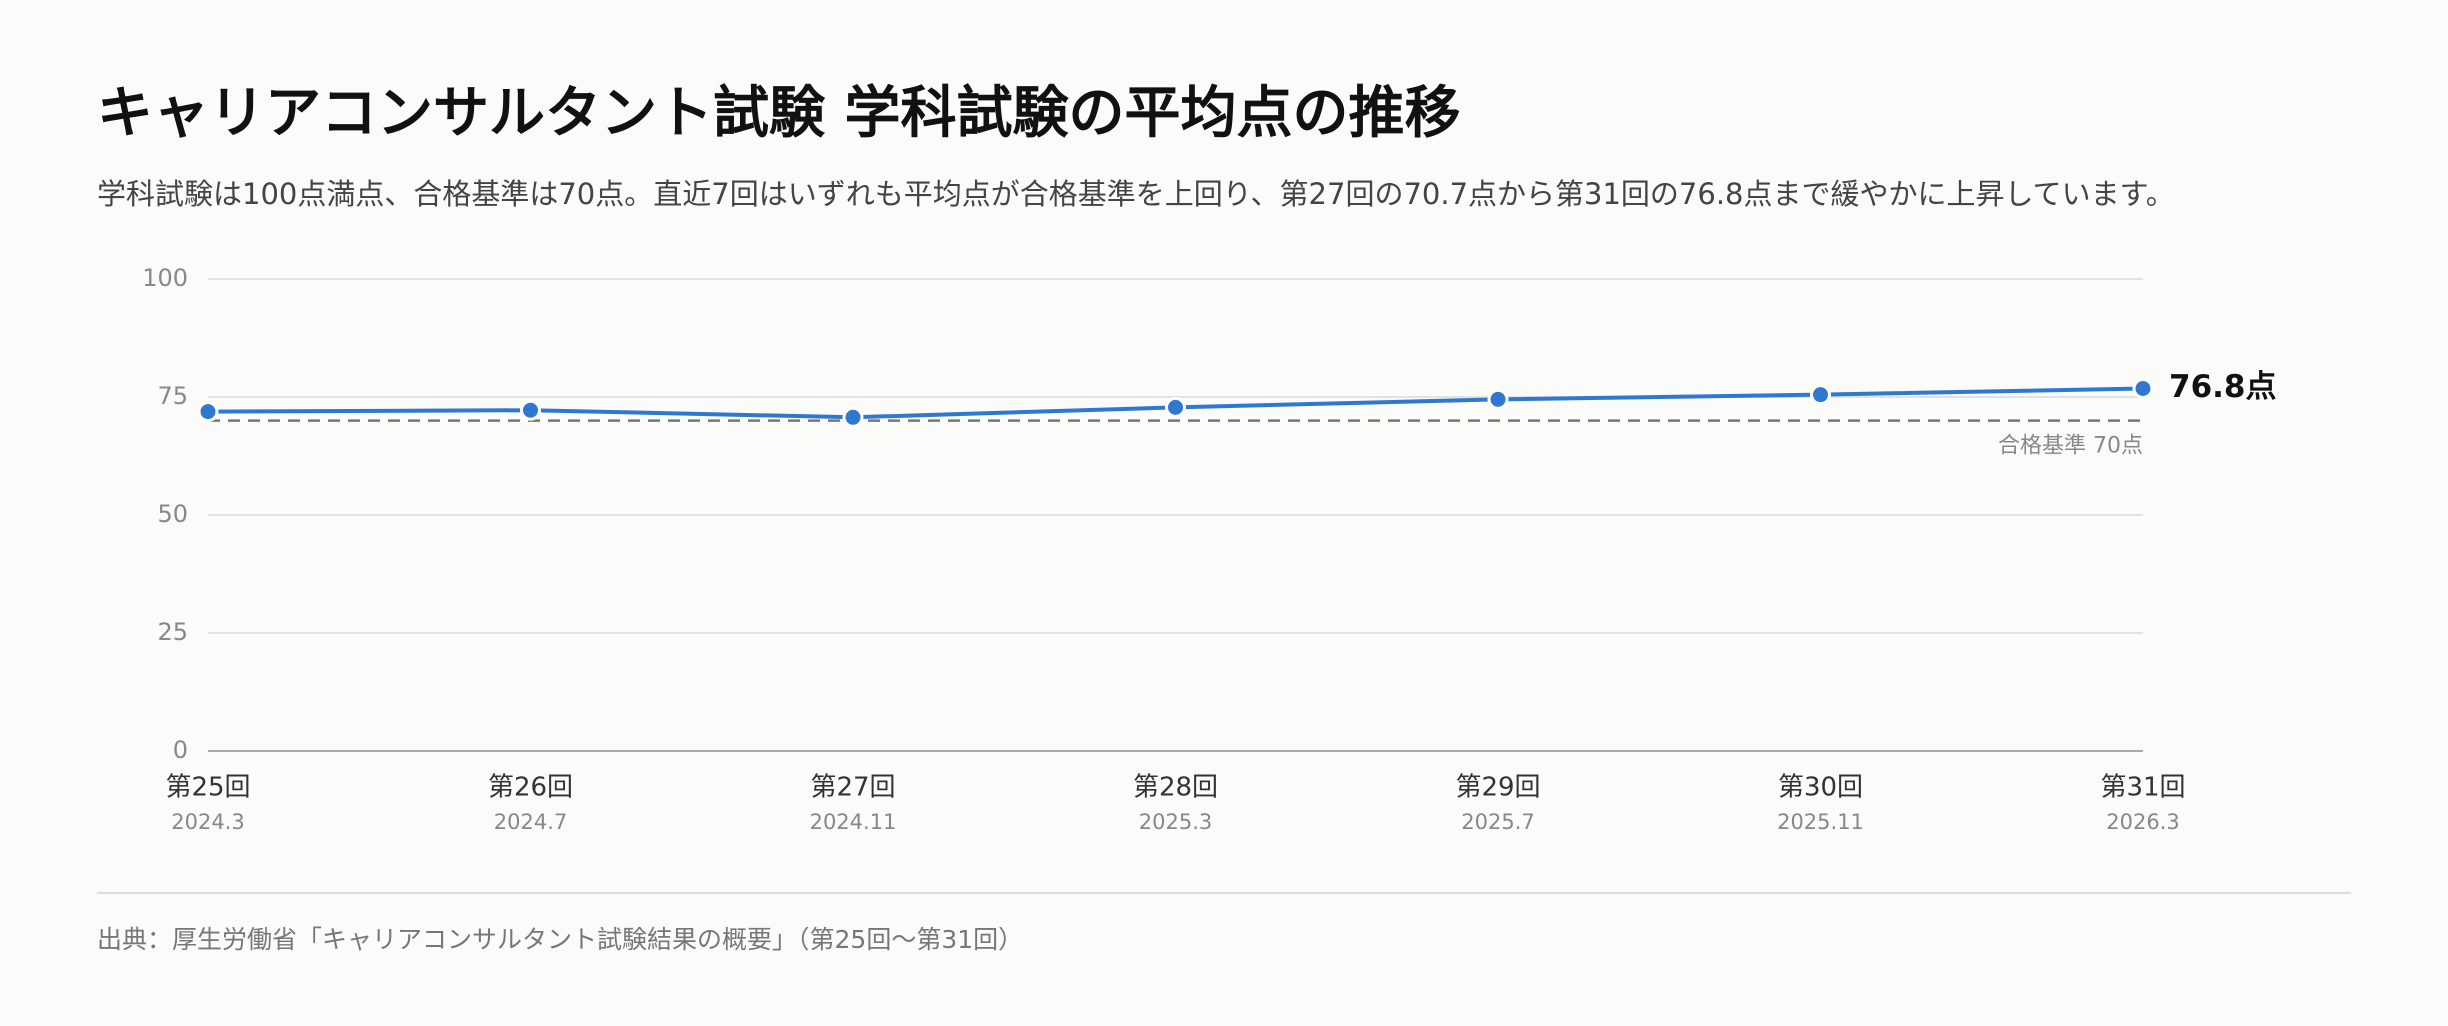 This screenshot has width=2448, height=1026. What do you see at coordinates (852, 788) in the screenshot?
I see `x-tick-label: 第27回` at bounding box center [852, 788].